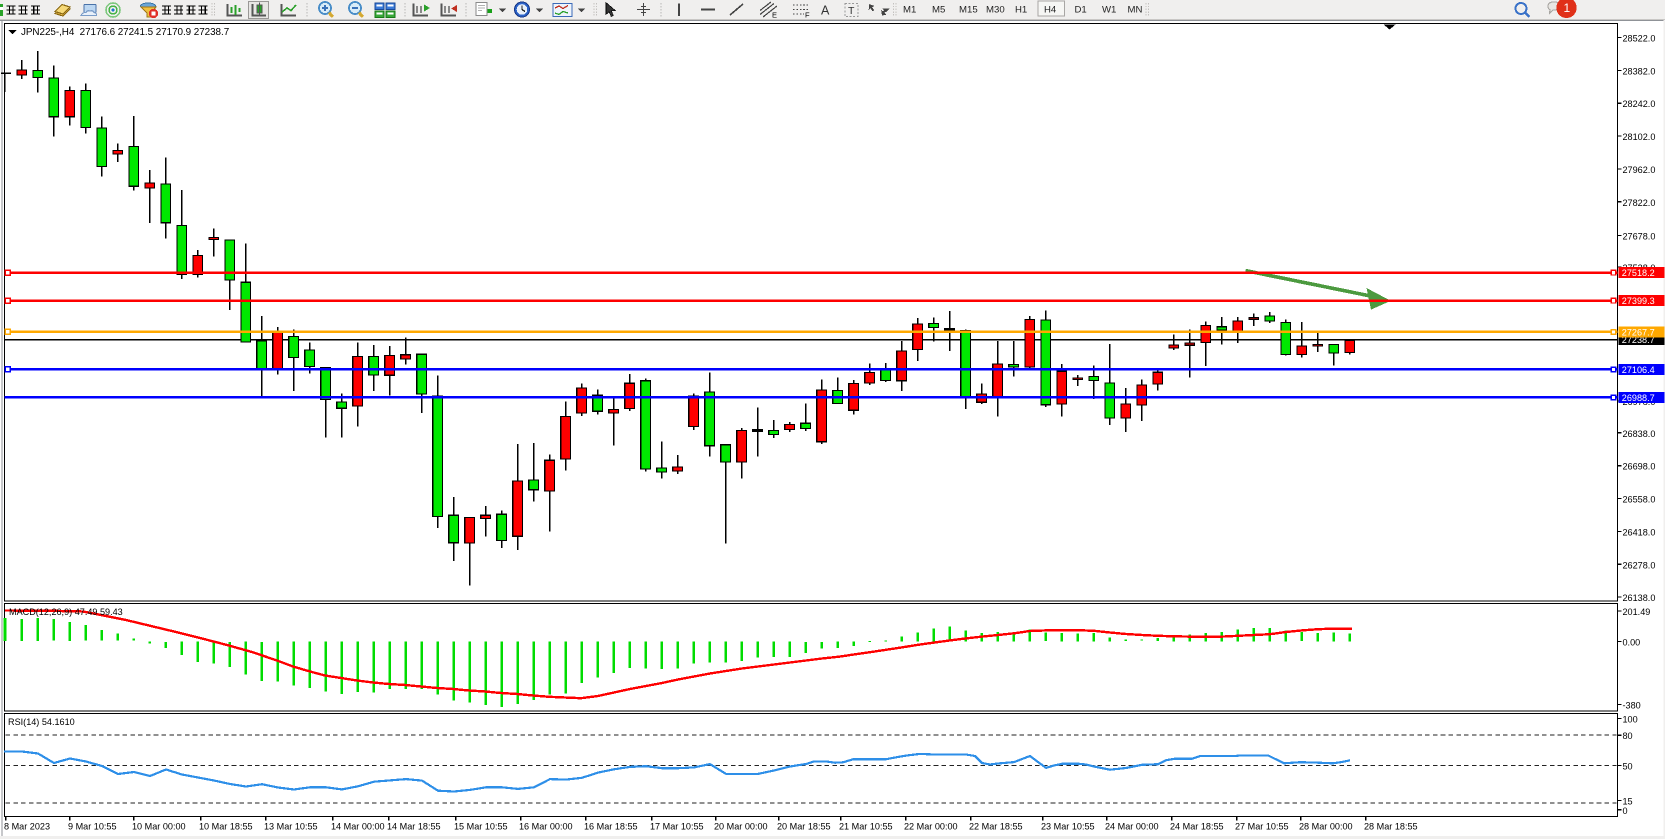 This screenshot has width=1665, height=839. I want to click on svg-text: -380, so click(1632, 706).